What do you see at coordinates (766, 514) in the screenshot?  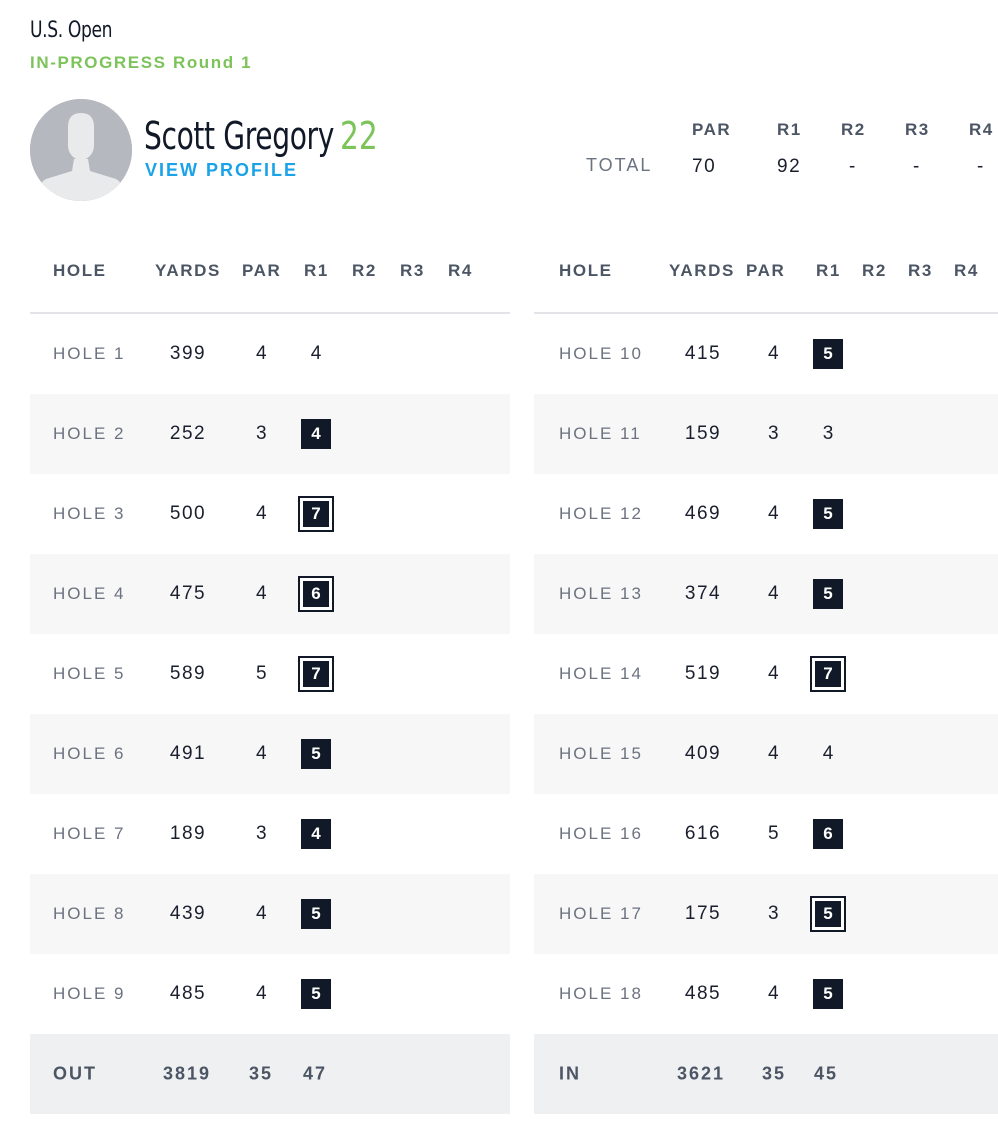 I see `table-row: HOLE 12 469 4 5` at bounding box center [766, 514].